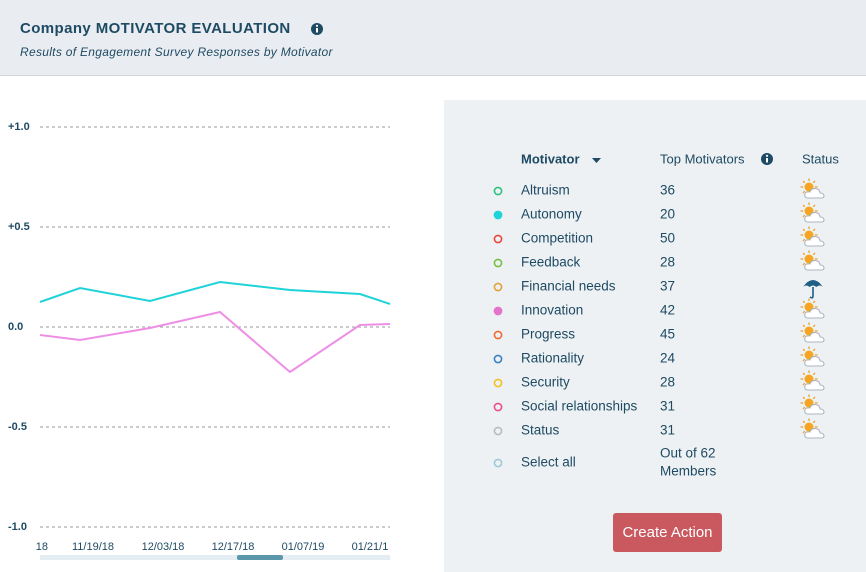  I want to click on x-tick-label: 12/03/18, so click(163, 547).